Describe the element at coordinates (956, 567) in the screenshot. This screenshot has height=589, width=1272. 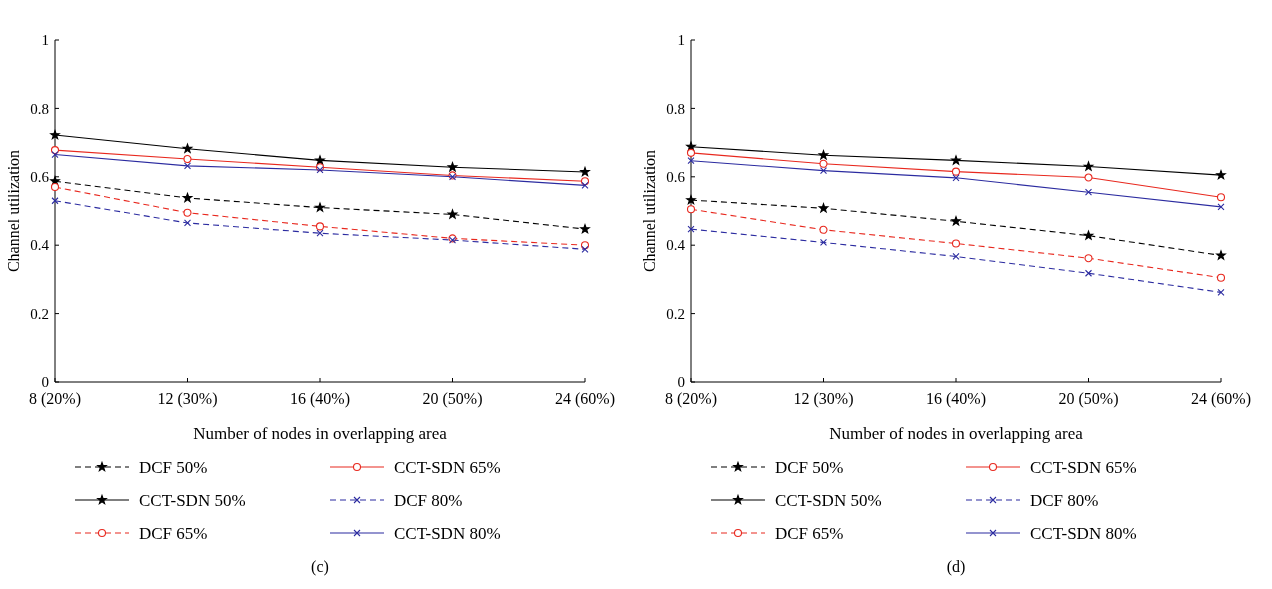
I see `text: (d)` at that location.